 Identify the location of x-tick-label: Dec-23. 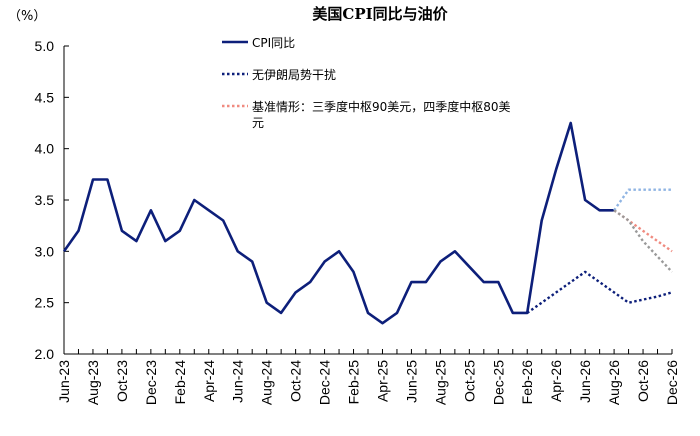
(151, 382).